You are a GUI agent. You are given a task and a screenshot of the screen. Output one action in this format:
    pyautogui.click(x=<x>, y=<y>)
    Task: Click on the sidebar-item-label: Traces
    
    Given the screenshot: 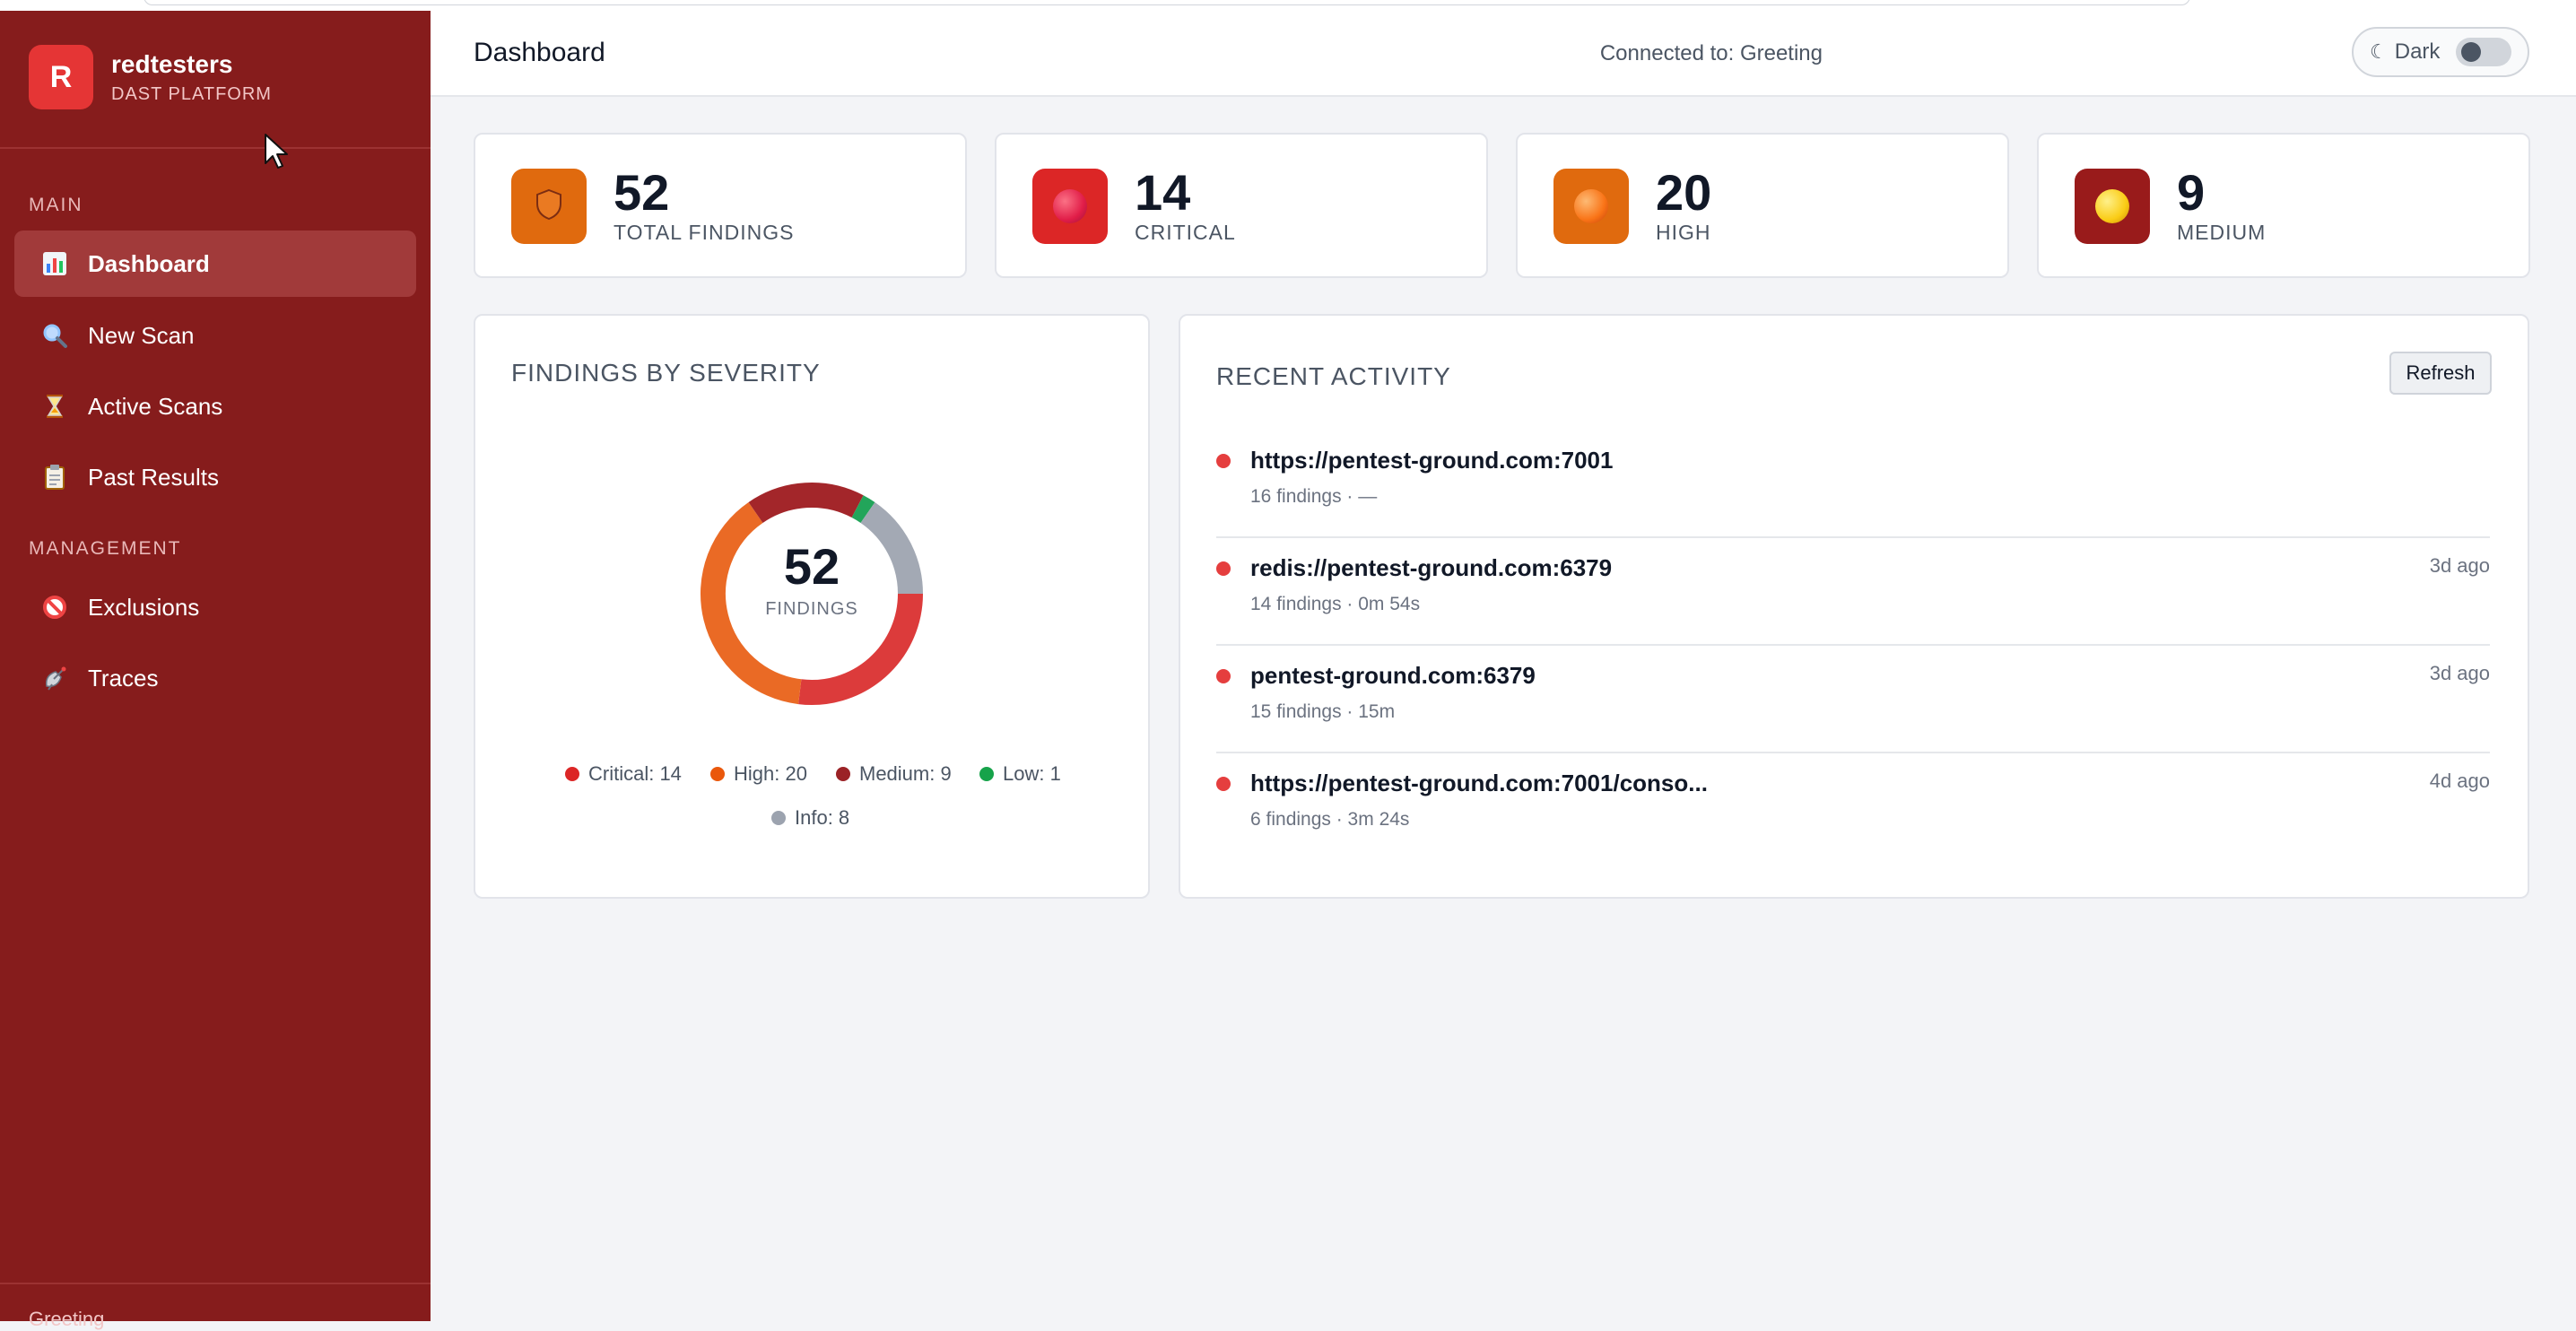 What is the action you would take?
    pyautogui.click(x=123, y=678)
    